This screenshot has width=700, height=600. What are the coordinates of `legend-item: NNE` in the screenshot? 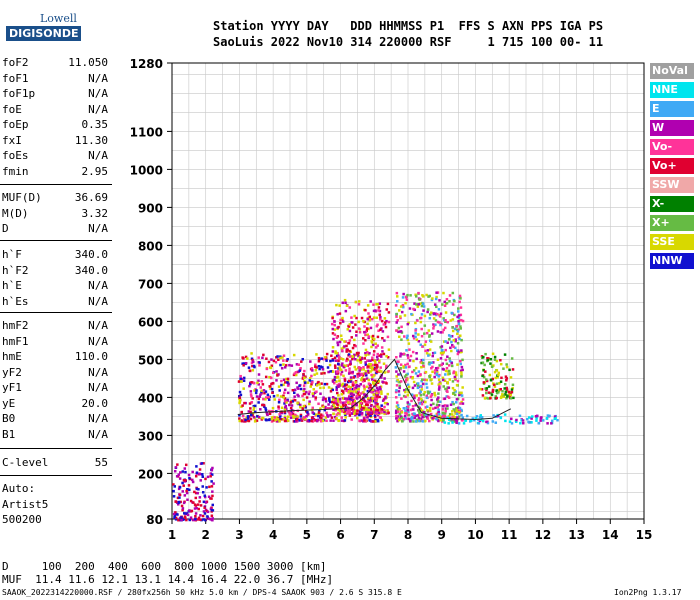 It's located at (672, 90).